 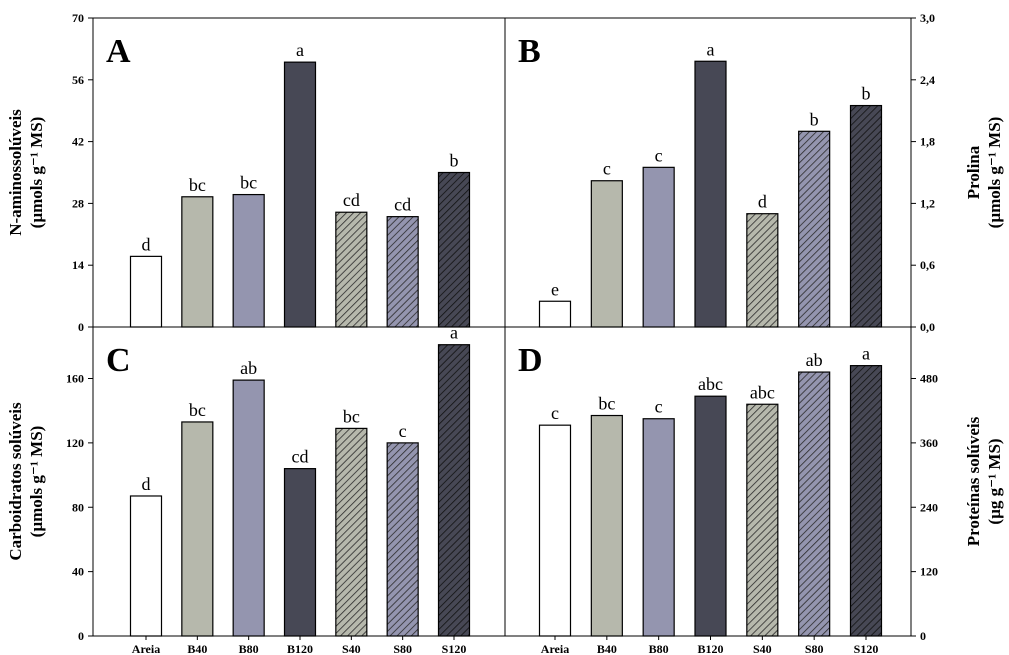 What do you see at coordinates (78, 265) in the screenshot?
I see `y-tick-label: 14` at bounding box center [78, 265].